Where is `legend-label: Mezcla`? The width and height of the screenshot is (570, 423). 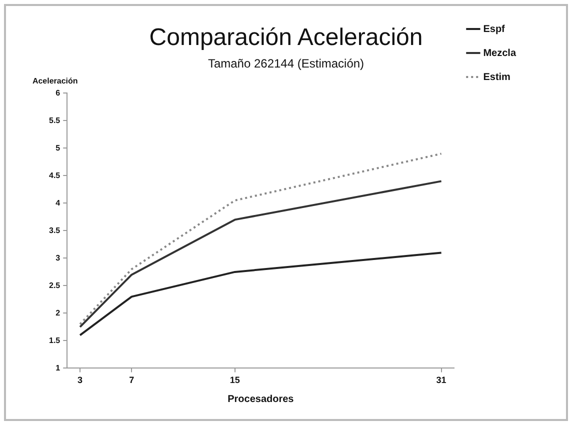
legend-label: Mezcla is located at coordinates (499, 53).